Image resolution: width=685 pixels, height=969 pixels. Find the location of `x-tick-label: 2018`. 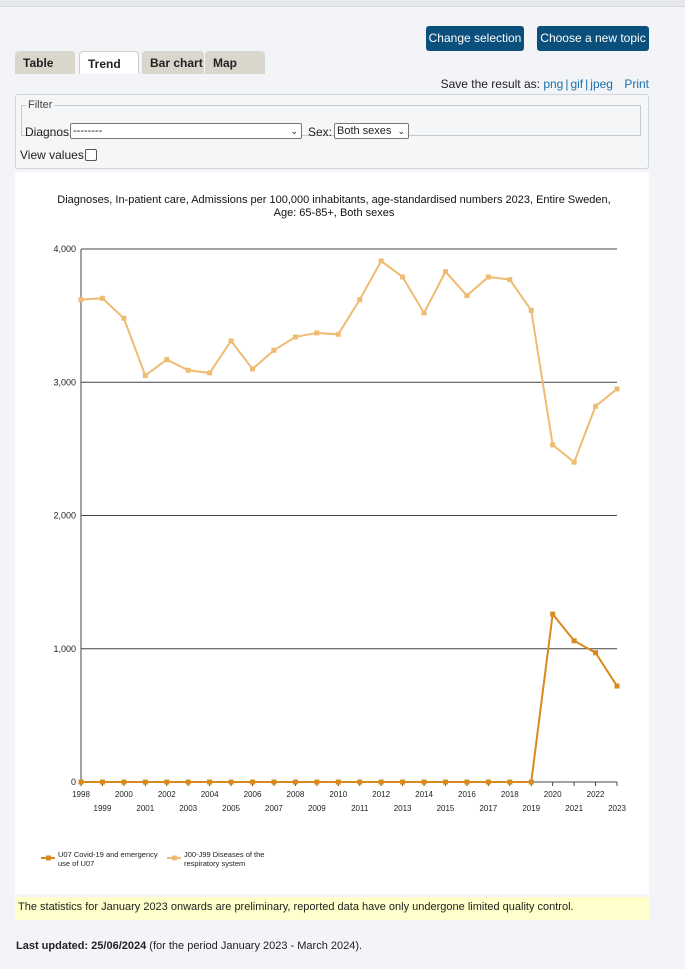

x-tick-label: 2018 is located at coordinates (510, 794).